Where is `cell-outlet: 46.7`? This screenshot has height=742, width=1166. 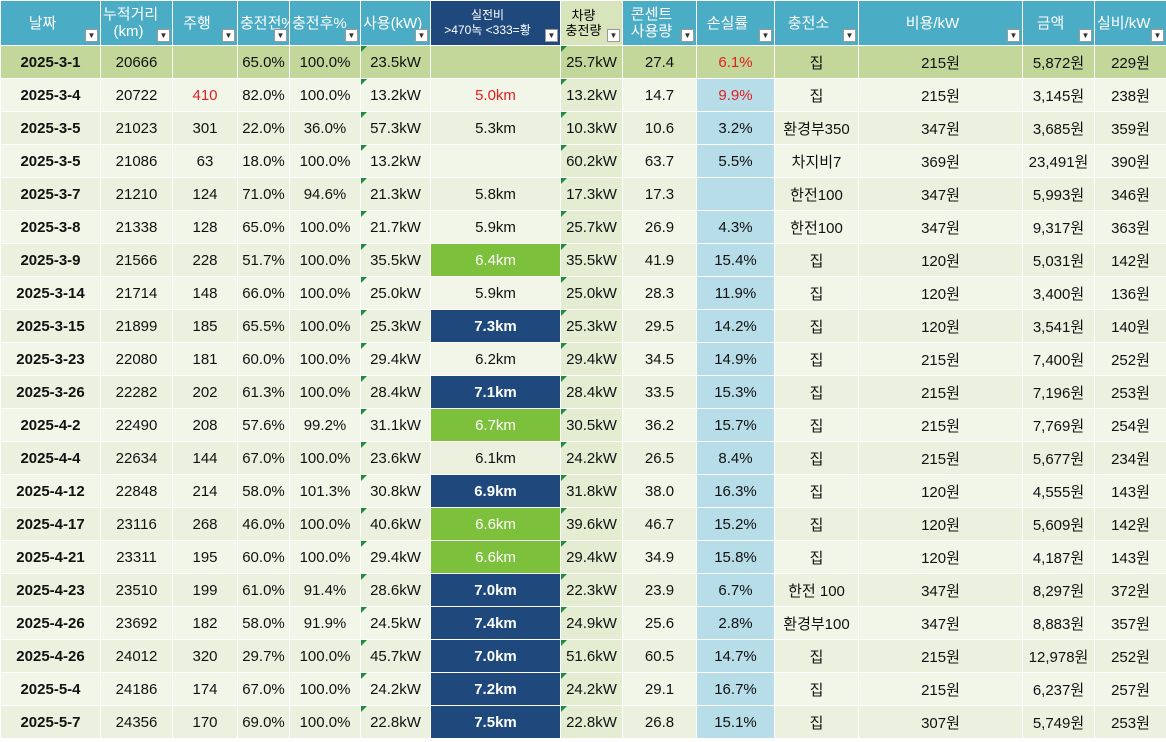
cell-outlet: 46.7 is located at coordinates (659, 524).